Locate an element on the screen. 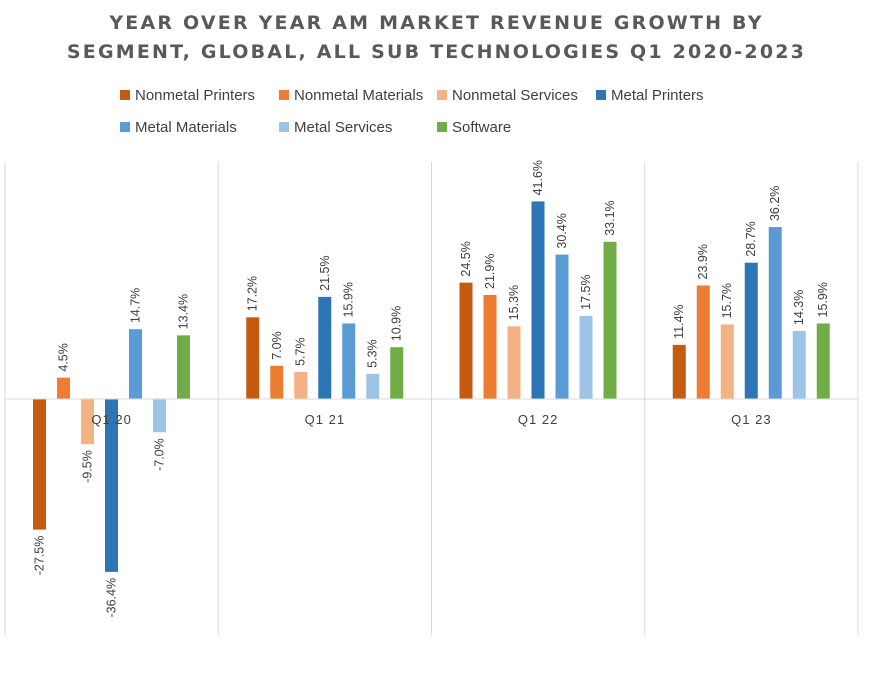 The height and width of the screenshot is (676, 873). data-label: 33.1% is located at coordinates (610, 217).